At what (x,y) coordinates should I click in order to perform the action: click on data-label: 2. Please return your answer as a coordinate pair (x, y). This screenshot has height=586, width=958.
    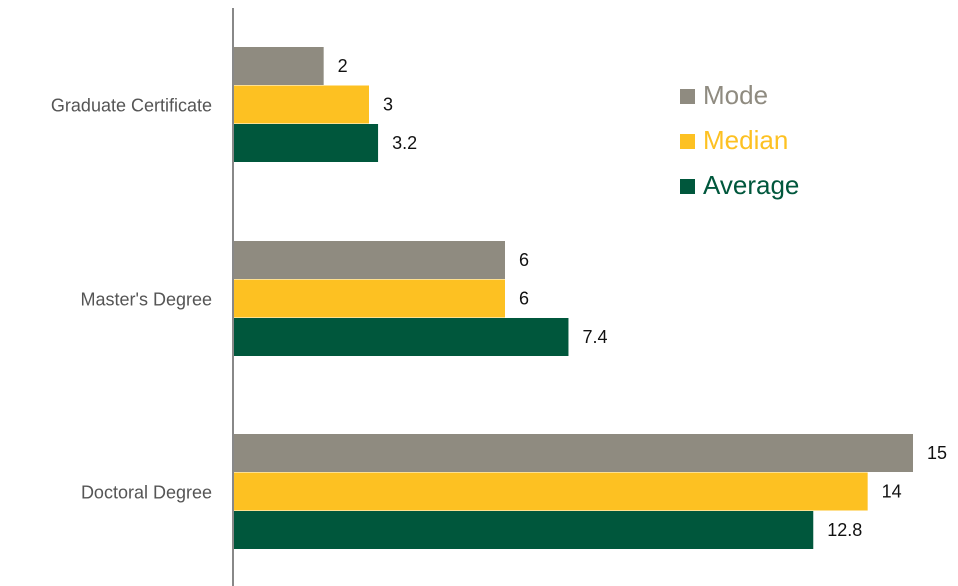
    Looking at the image, I should click on (343, 66).